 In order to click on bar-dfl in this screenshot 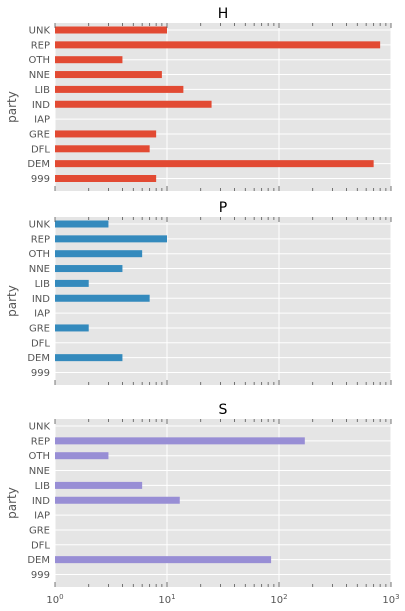, I will do `click(102, 149)`.